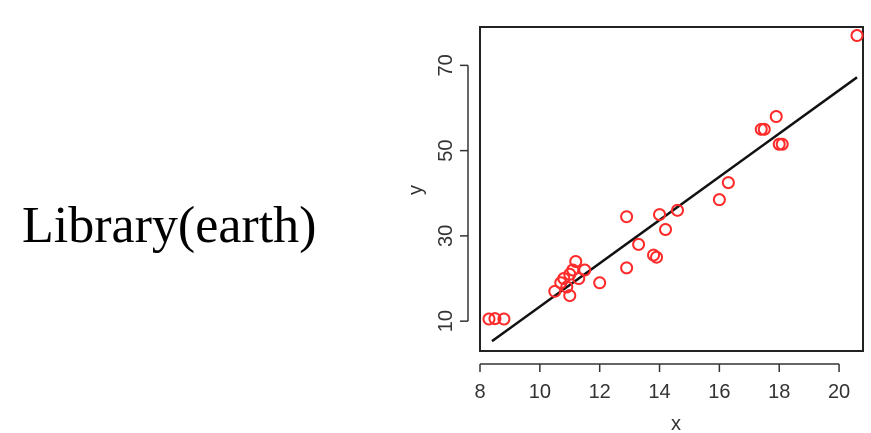 This screenshot has width=871, height=433. Describe the element at coordinates (479, 392) in the screenshot. I see `x-tick-label-8: 8` at that location.